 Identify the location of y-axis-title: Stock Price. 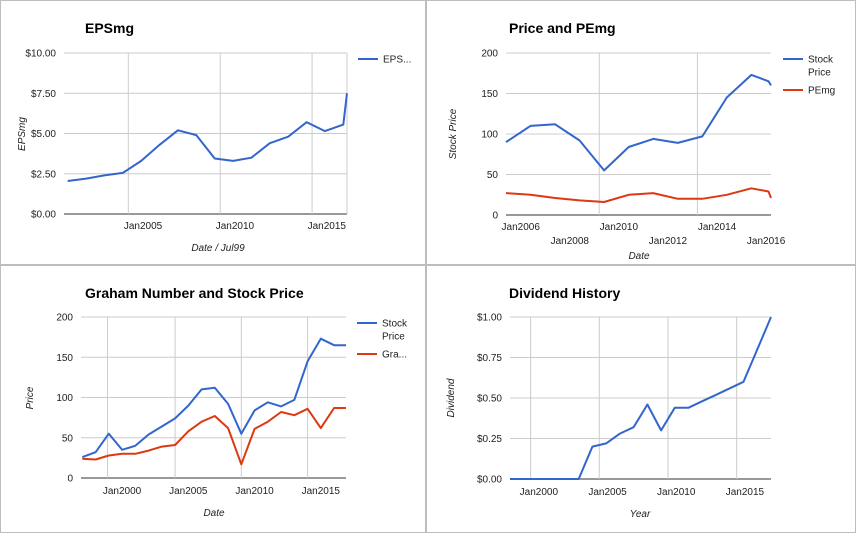
(453, 133).